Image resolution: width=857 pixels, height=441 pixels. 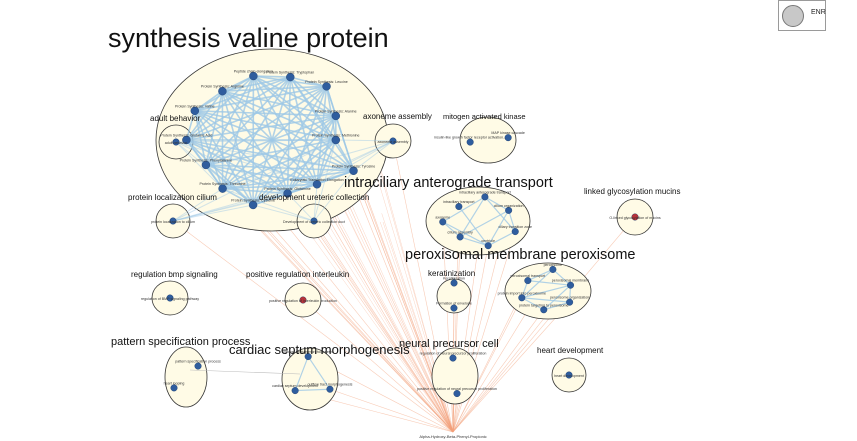 I want to click on node-label: Peptide chain elongation, so click(x=253, y=72).